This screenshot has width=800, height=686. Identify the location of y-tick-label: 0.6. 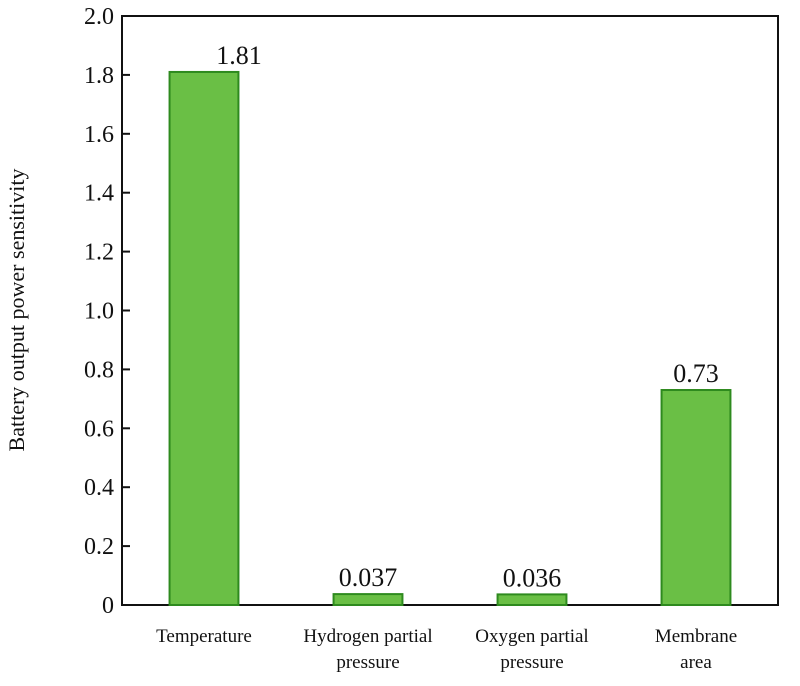
(99, 429).